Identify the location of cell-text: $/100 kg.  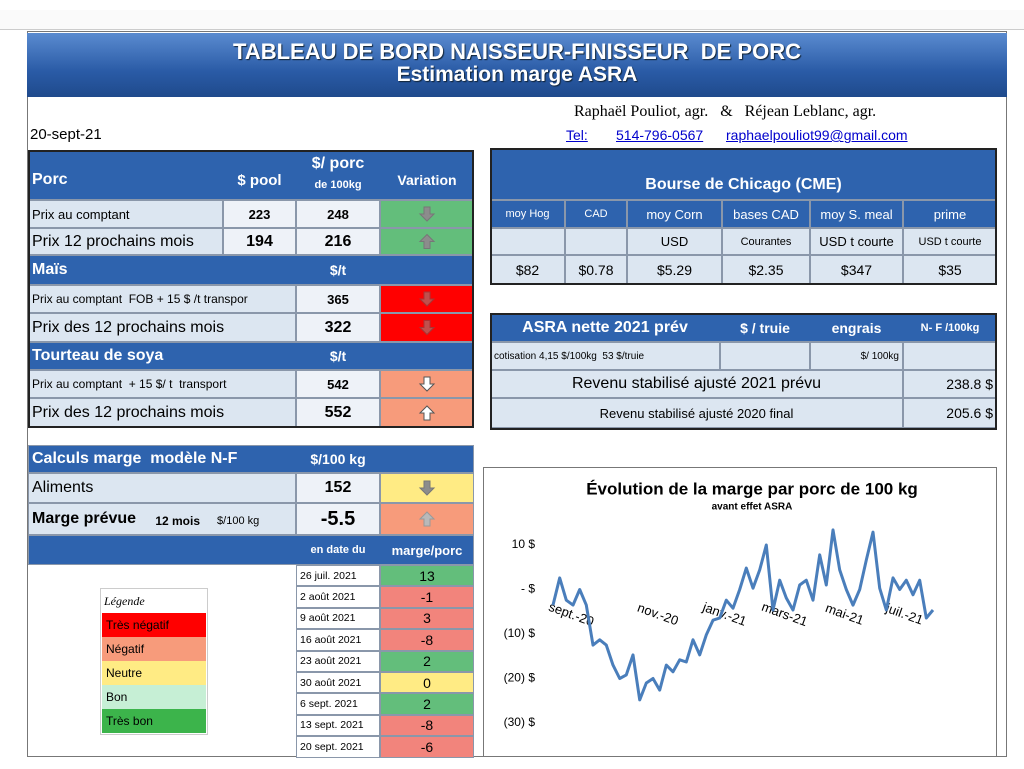
(338, 459).